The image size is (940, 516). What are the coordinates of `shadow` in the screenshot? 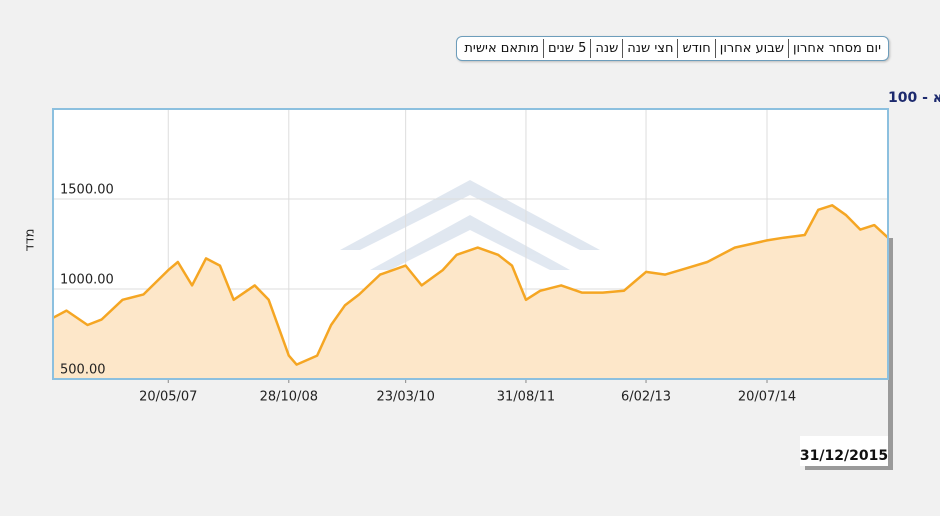 It's located at (890, 354).